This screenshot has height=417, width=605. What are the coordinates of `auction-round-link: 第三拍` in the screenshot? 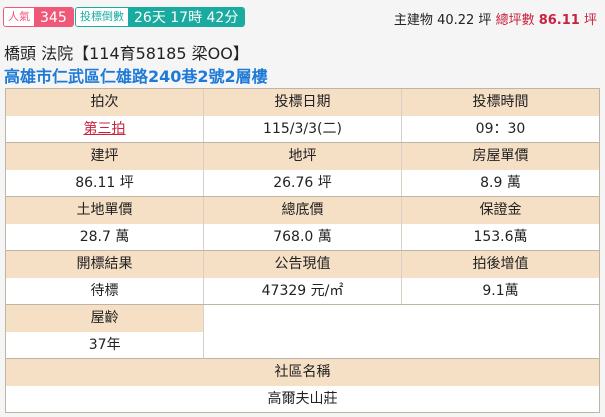 It's located at (104, 129).